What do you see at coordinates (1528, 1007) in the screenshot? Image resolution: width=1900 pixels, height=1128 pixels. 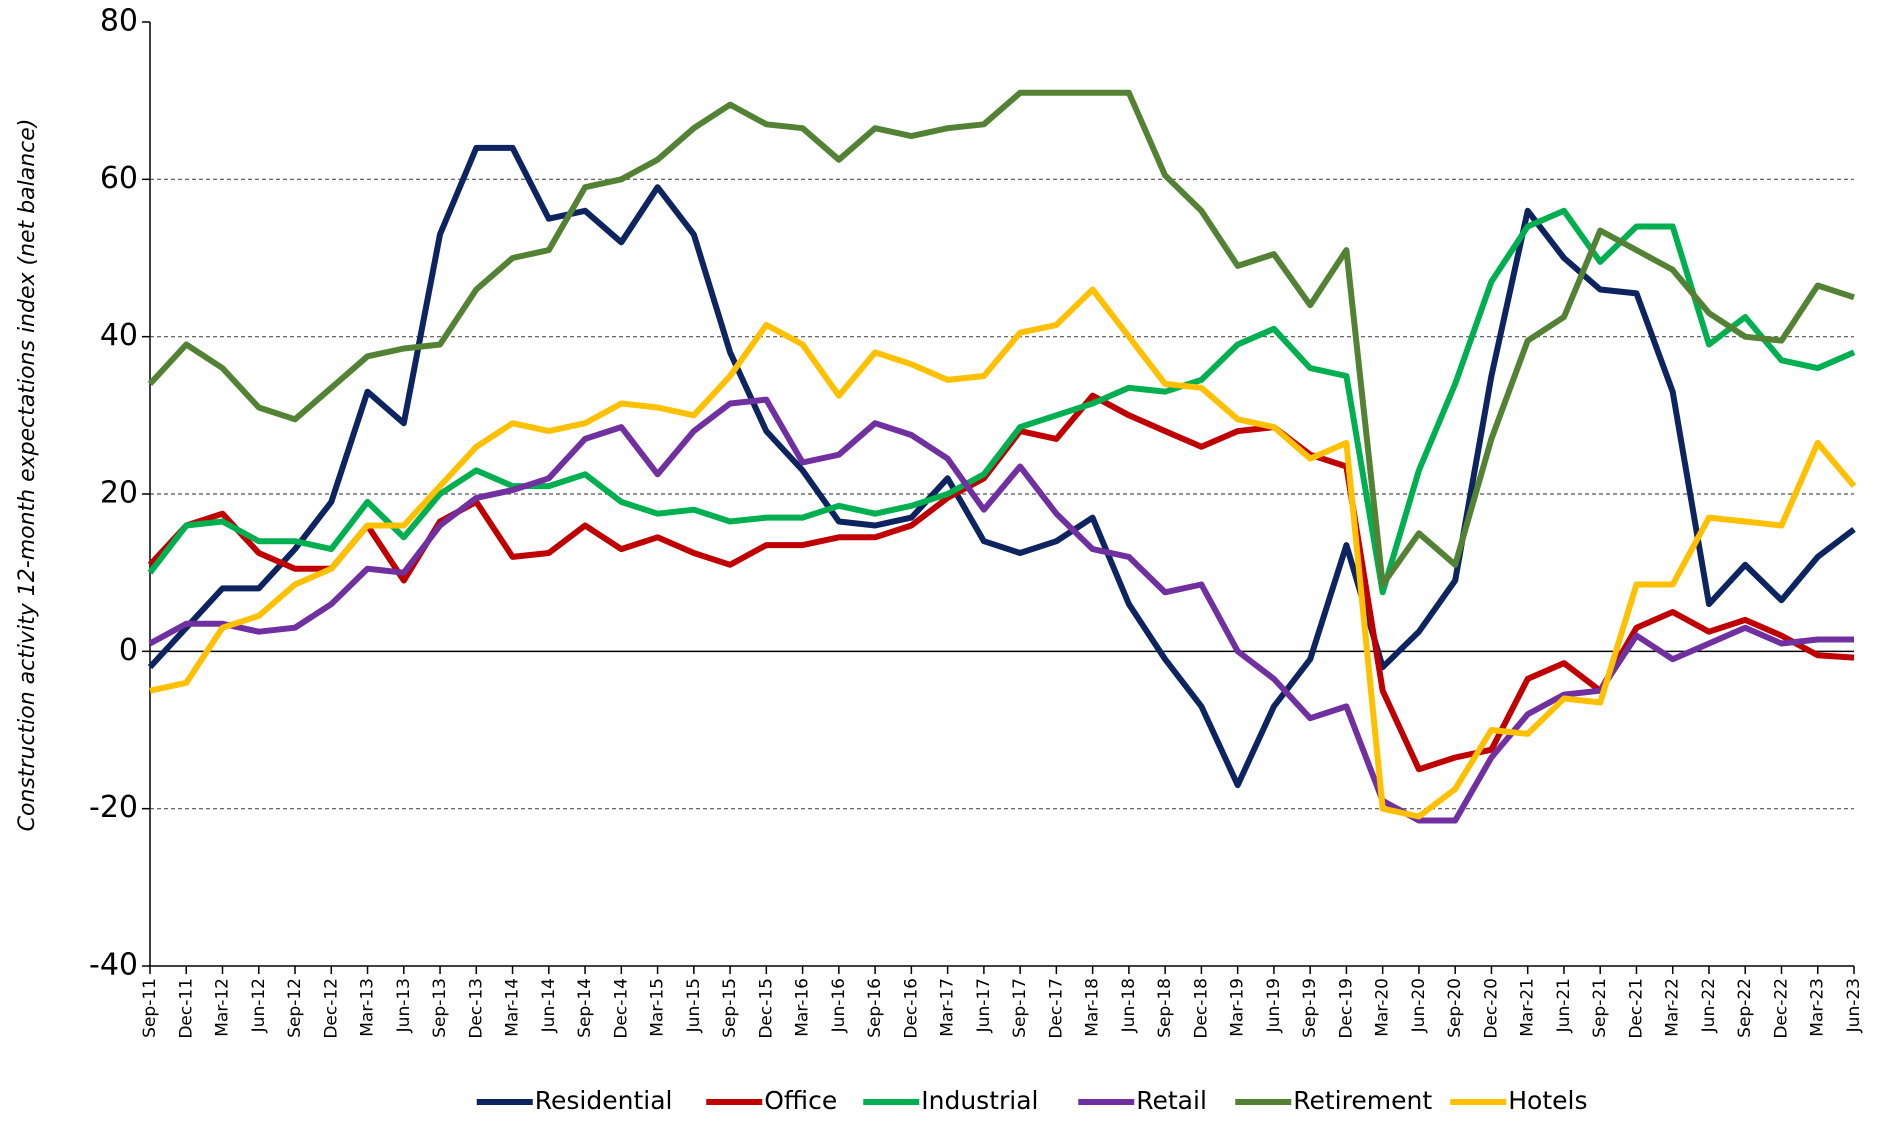 I see `x-tick-label: Mar-21` at bounding box center [1528, 1007].